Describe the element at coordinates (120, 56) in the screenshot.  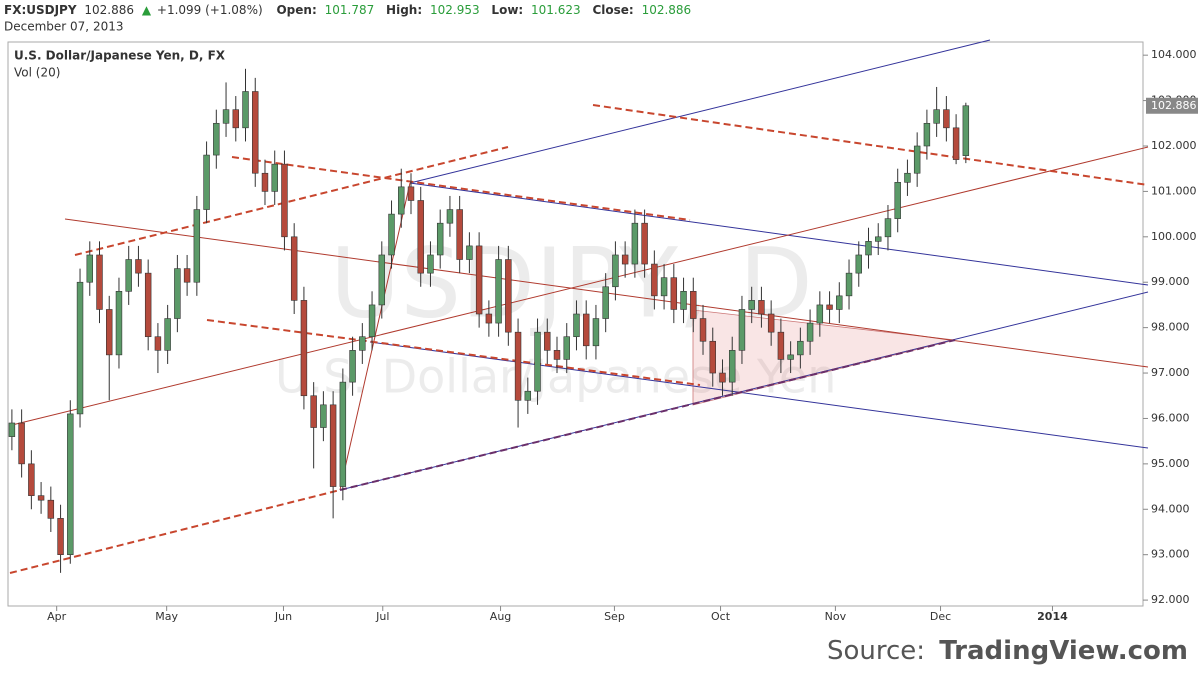
I see `chart-title: U.S. Dollar/Japanese Yen, D, FX` at that location.